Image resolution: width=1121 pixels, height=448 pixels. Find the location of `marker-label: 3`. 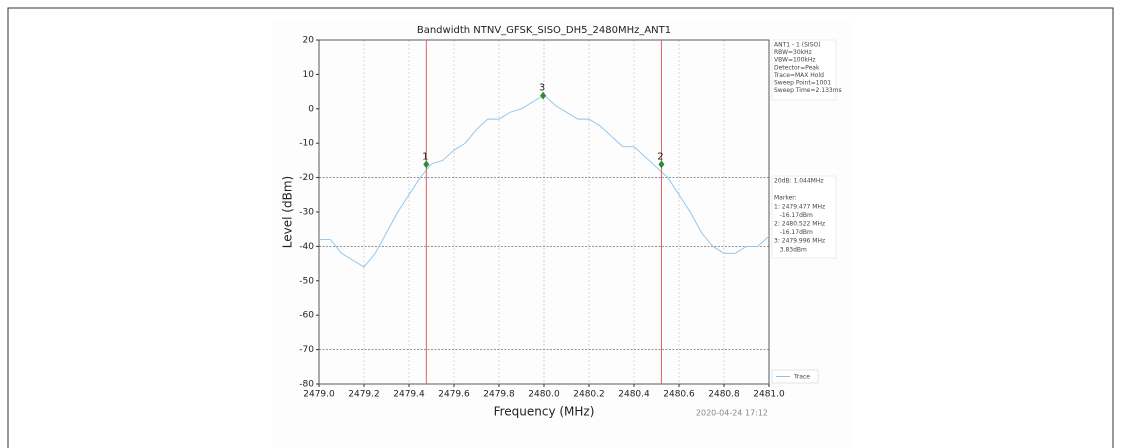

marker-label: 3 is located at coordinates (542, 88).